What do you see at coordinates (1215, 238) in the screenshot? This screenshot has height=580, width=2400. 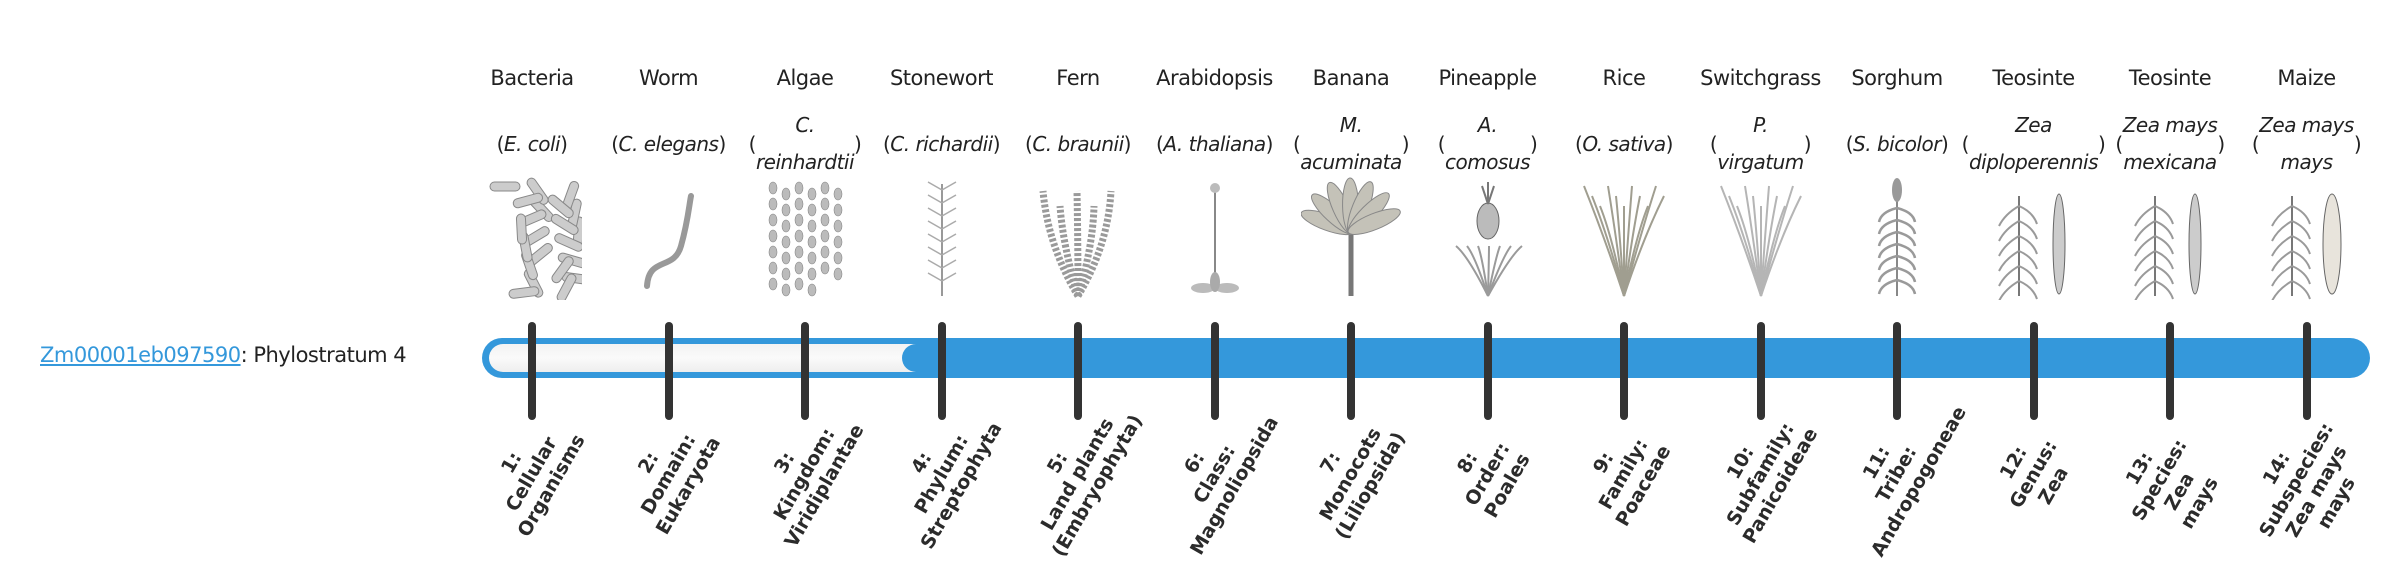 I see `arabidopsis-icon` at bounding box center [1215, 238].